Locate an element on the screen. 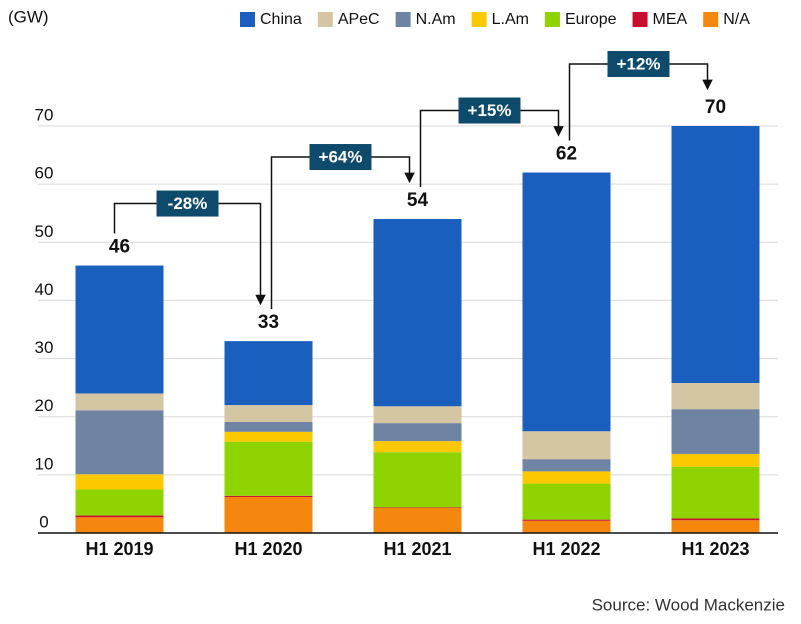 Image resolution: width=801 pixels, height=624 pixels. growth-label: +12% is located at coordinates (639, 63).